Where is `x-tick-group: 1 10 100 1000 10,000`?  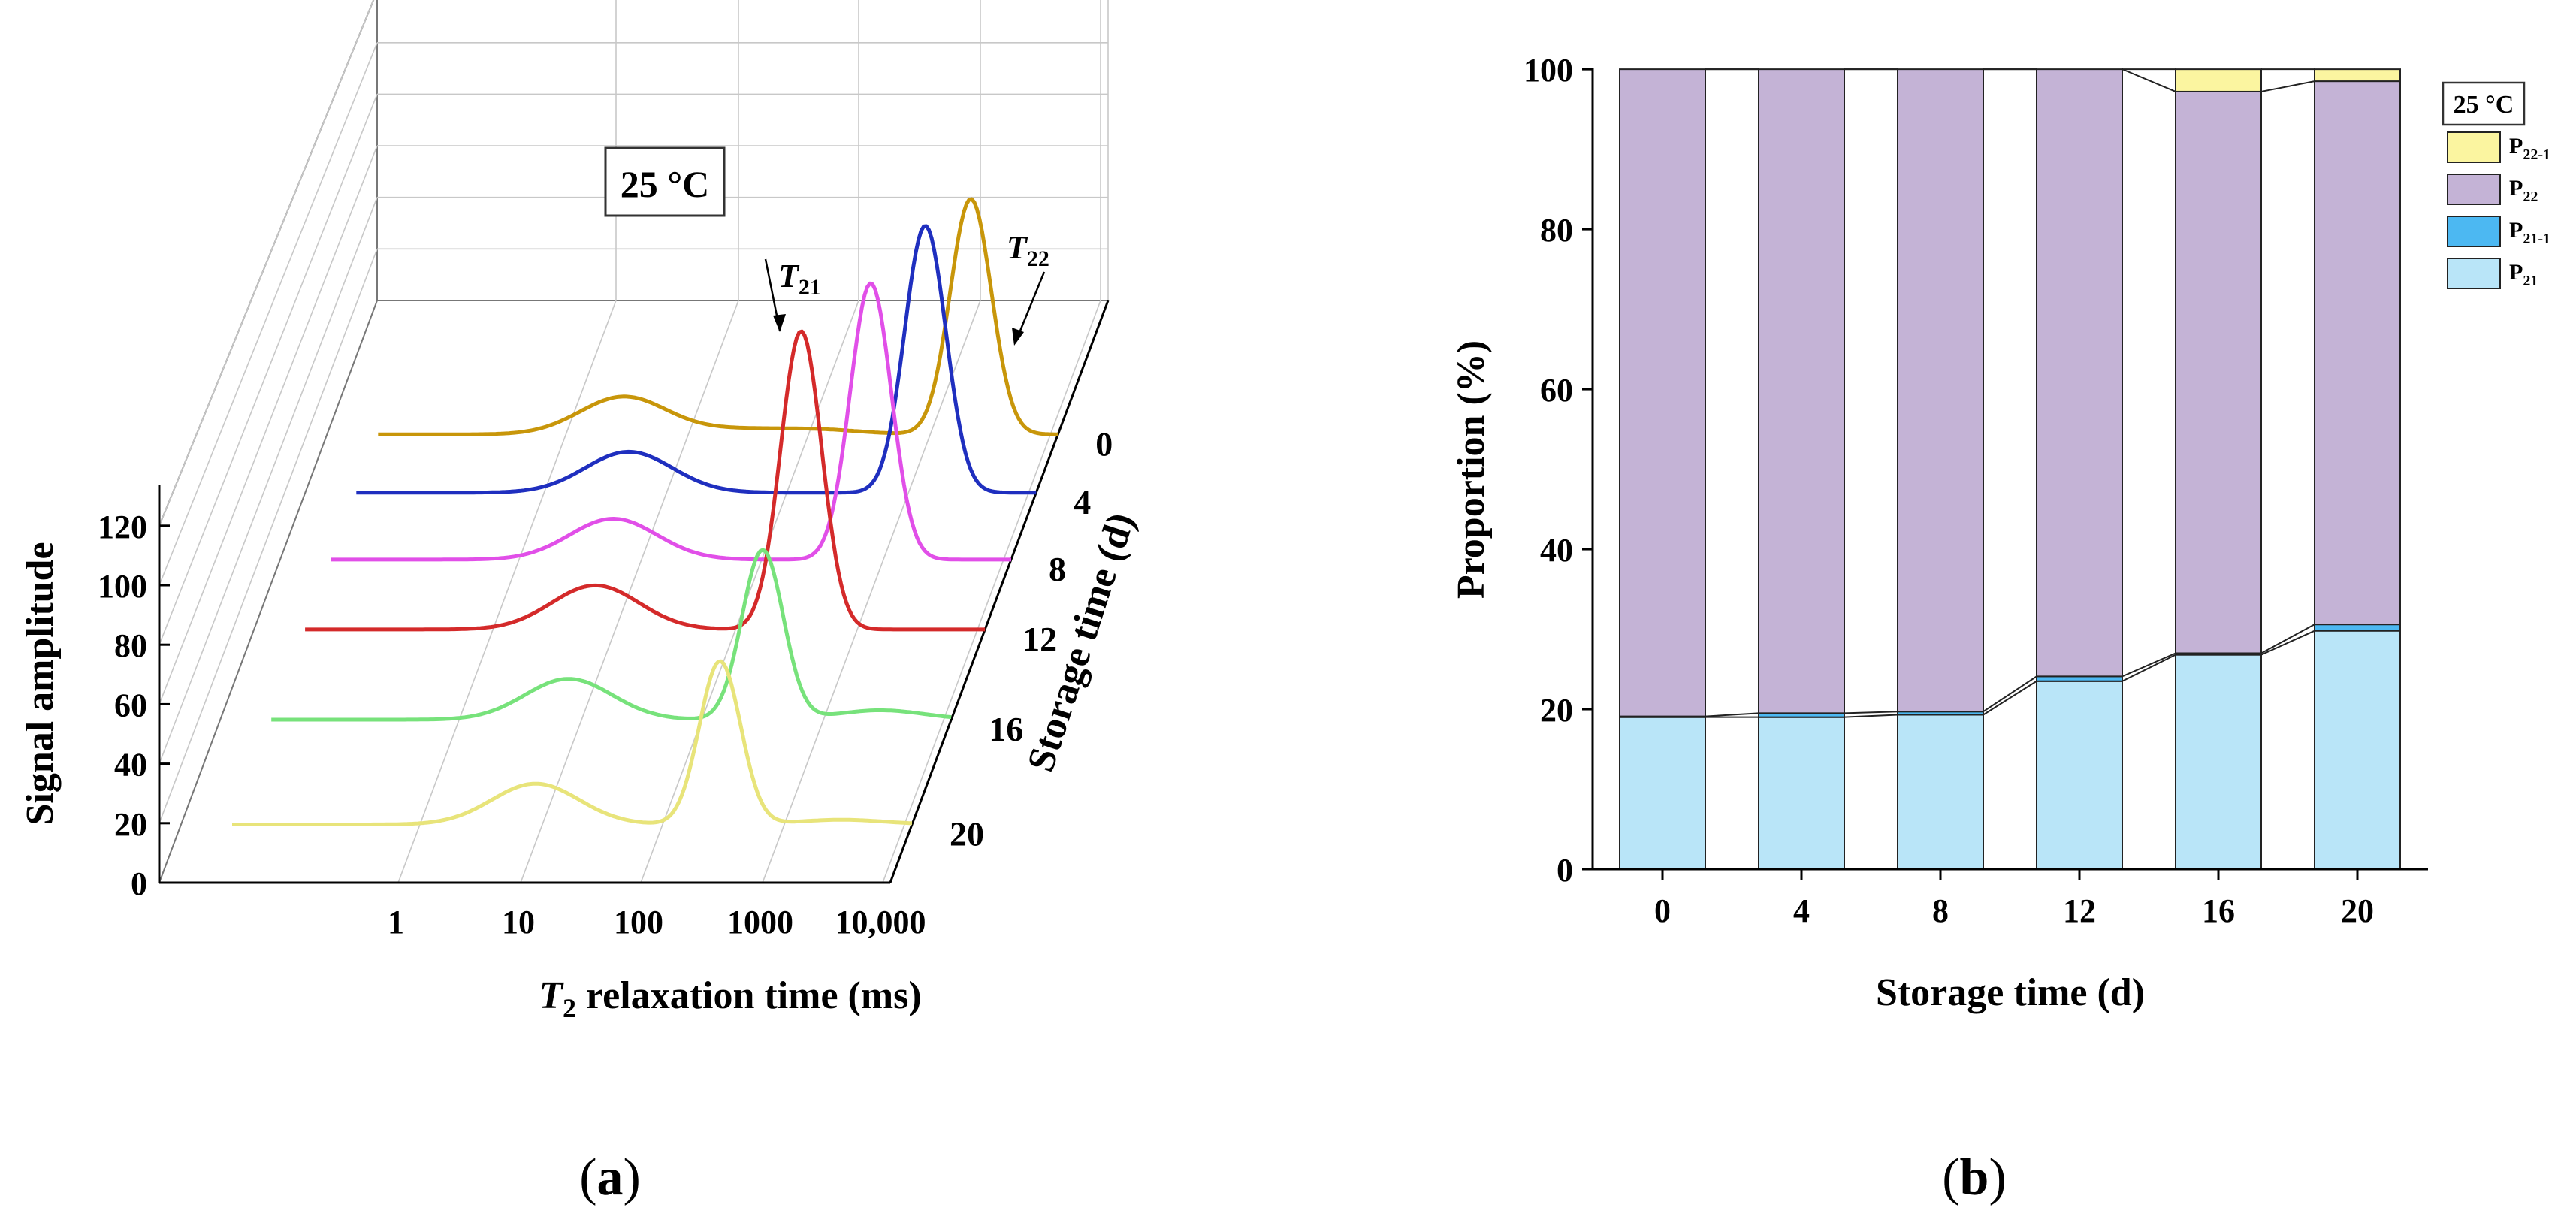
x-tick-group: 1 10 100 1000 10,000 is located at coordinates (657, 922).